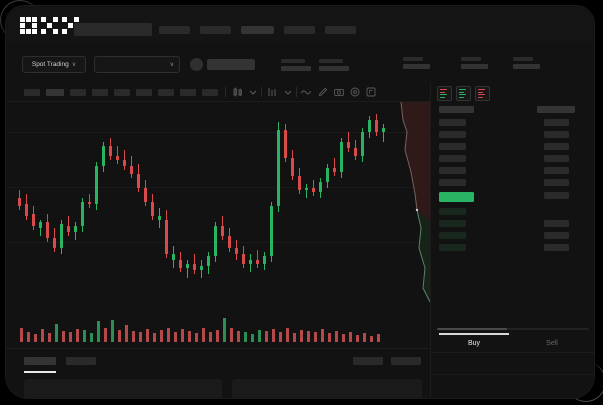  What do you see at coordinates (49, 25) in the screenshot?
I see `okx-logo` at bounding box center [49, 25].